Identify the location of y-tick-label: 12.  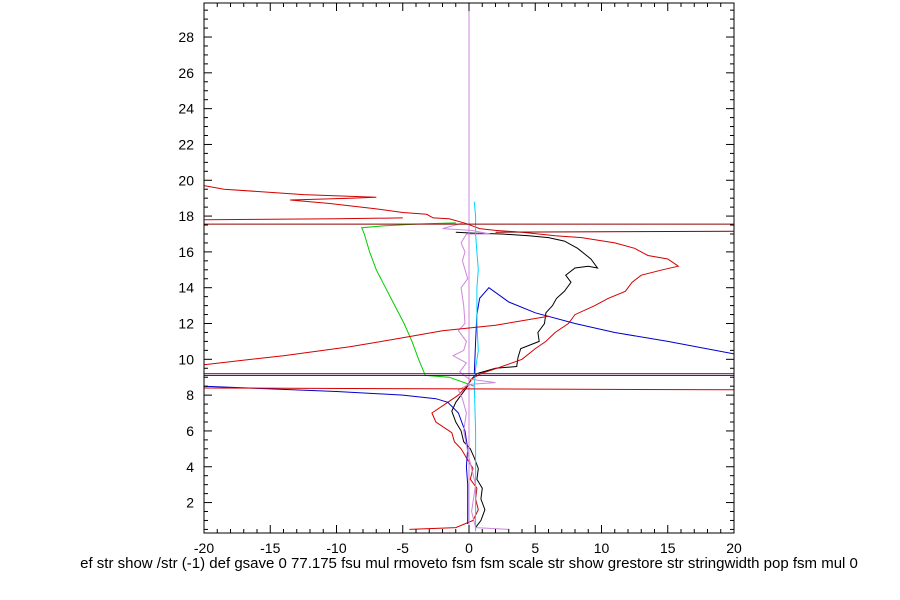
(186, 324).